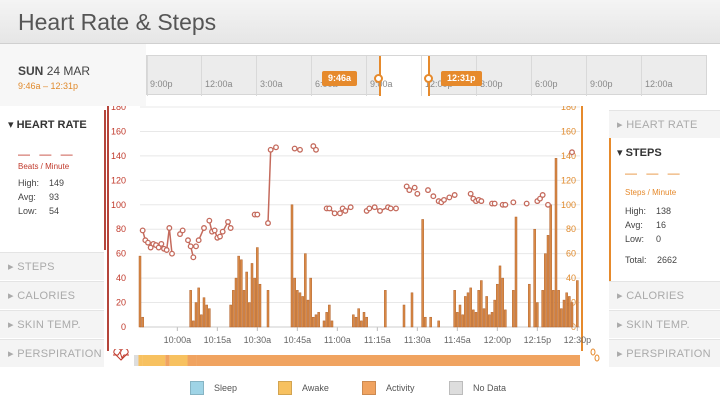 This screenshot has height=413, width=720. What do you see at coordinates (655, 296) in the screenshot?
I see `menu-label: CALORIES` at bounding box center [655, 296].